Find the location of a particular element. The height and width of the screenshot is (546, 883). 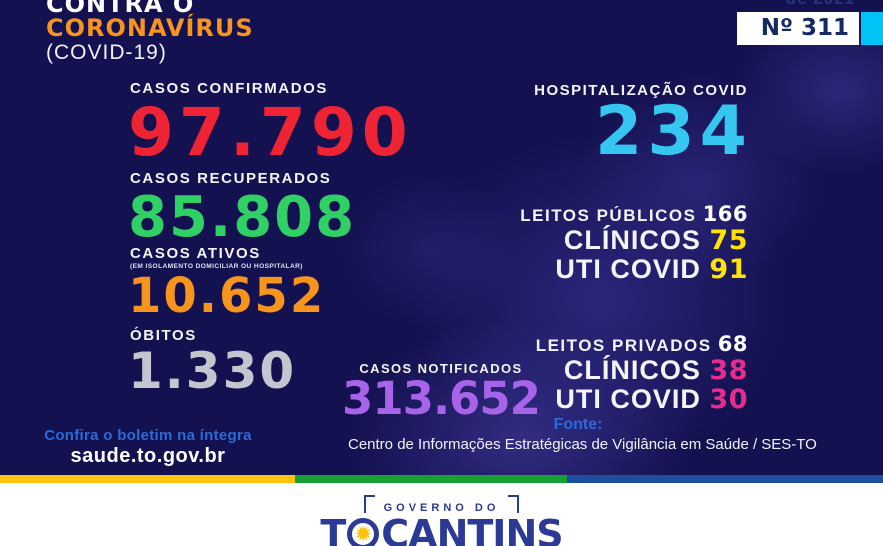

title-line-coronavirus: CORONAVÍRUS is located at coordinates (150, 28).